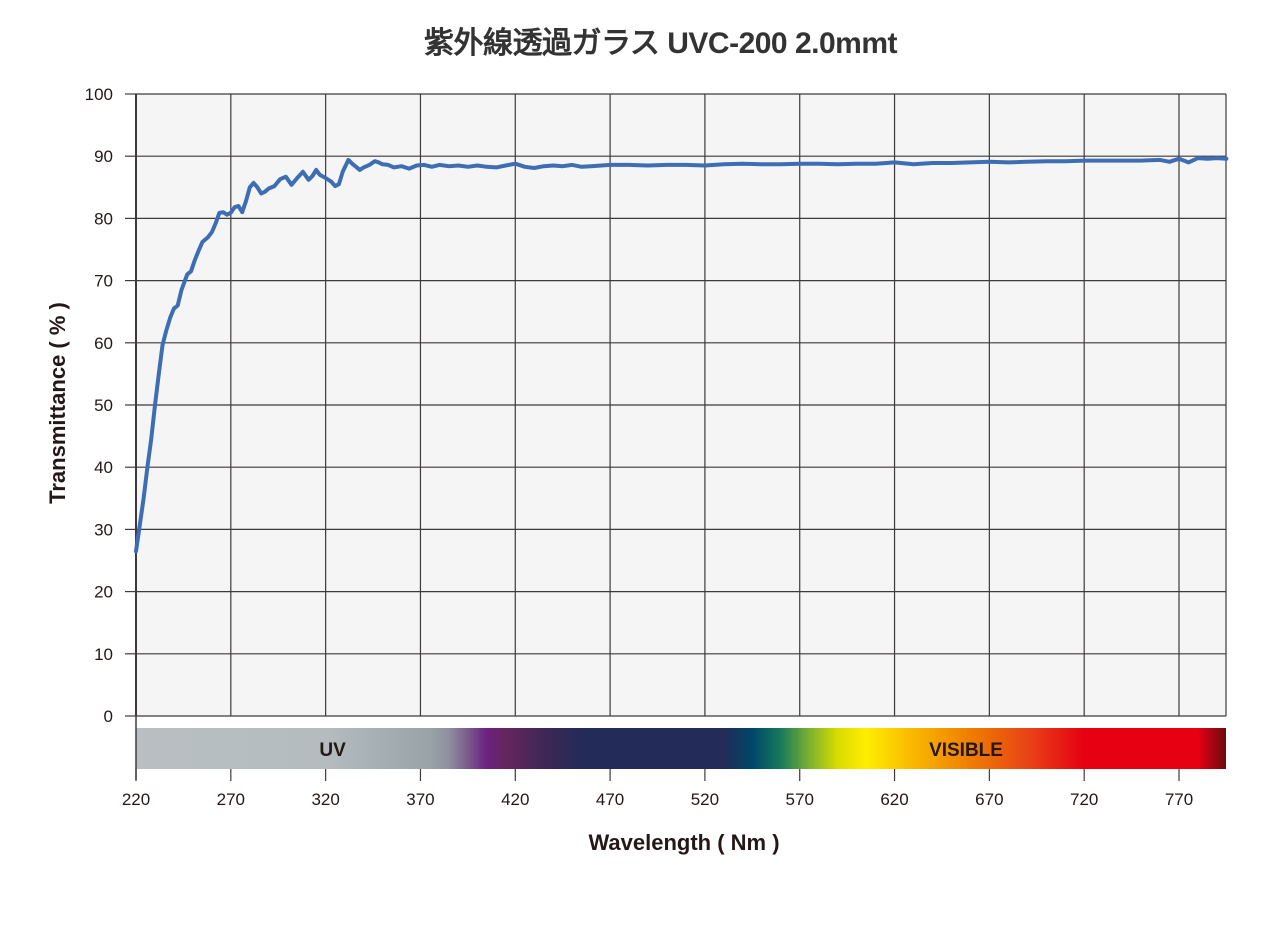 This screenshot has height=929, width=1271. What do you see at coordinates (966, 750) in the screenshot?
I see `spectrum-label: VISIBLE` at bounding box center [966, 750].